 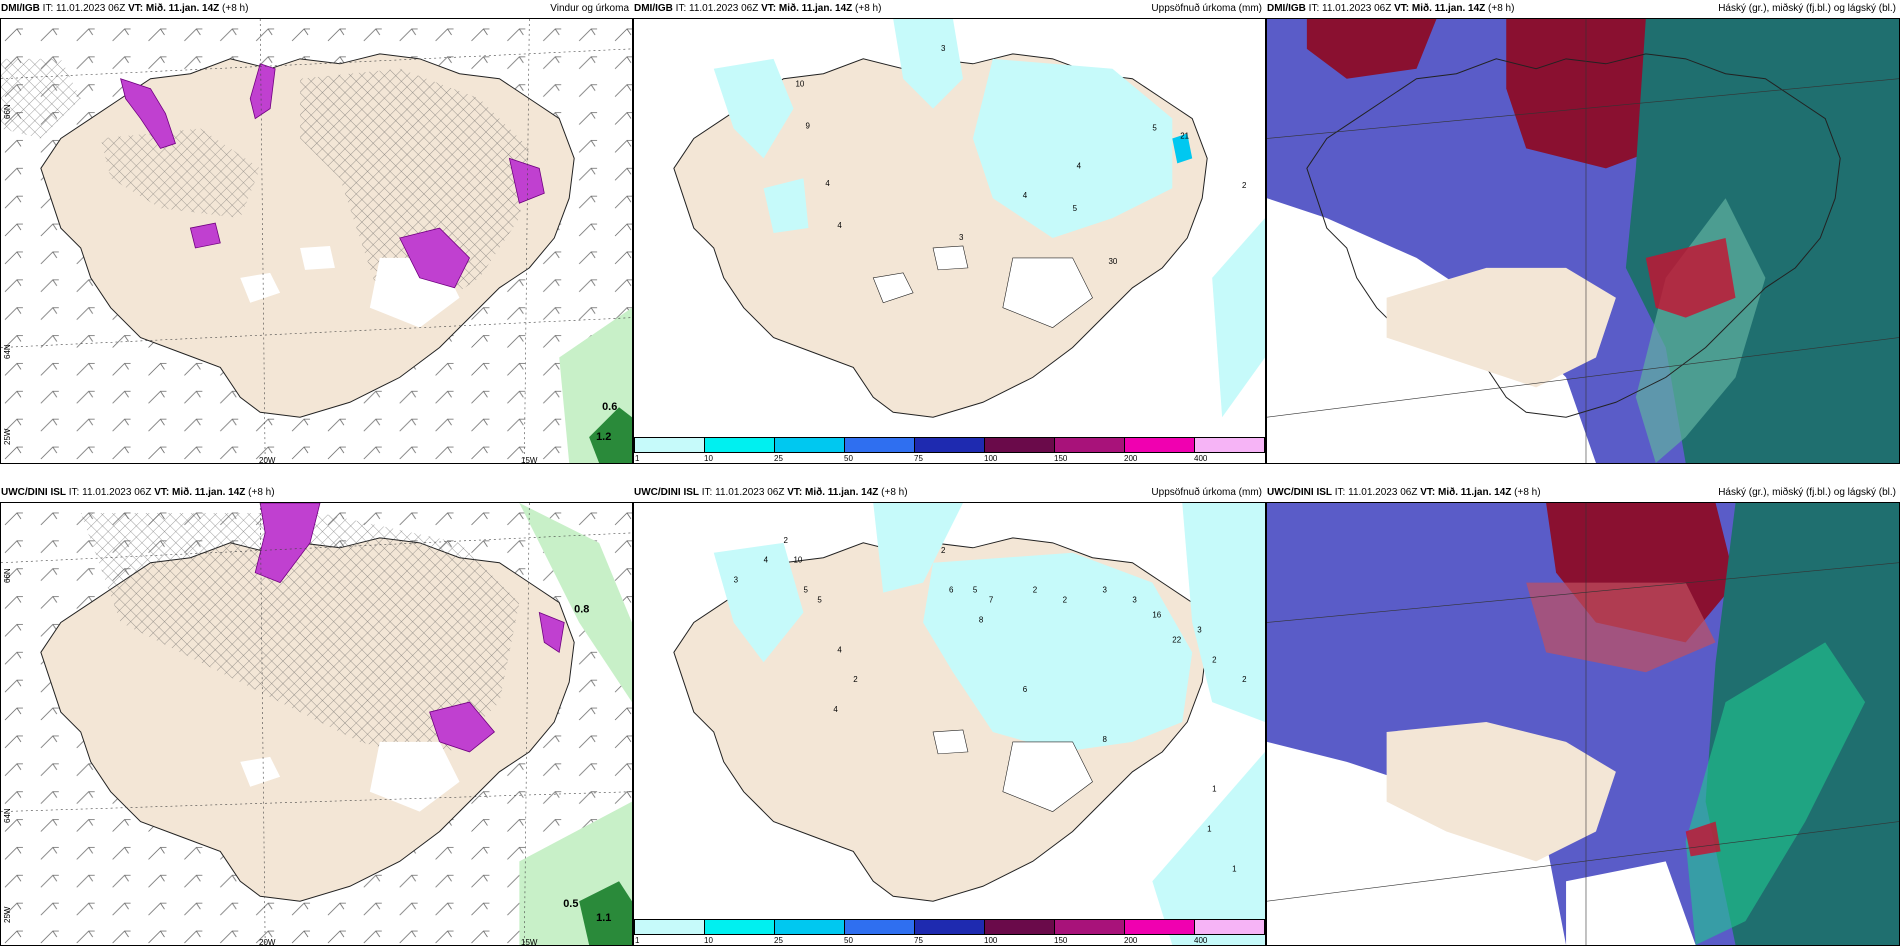 I want to click on cloud-high, so click(x=1371, y=49).